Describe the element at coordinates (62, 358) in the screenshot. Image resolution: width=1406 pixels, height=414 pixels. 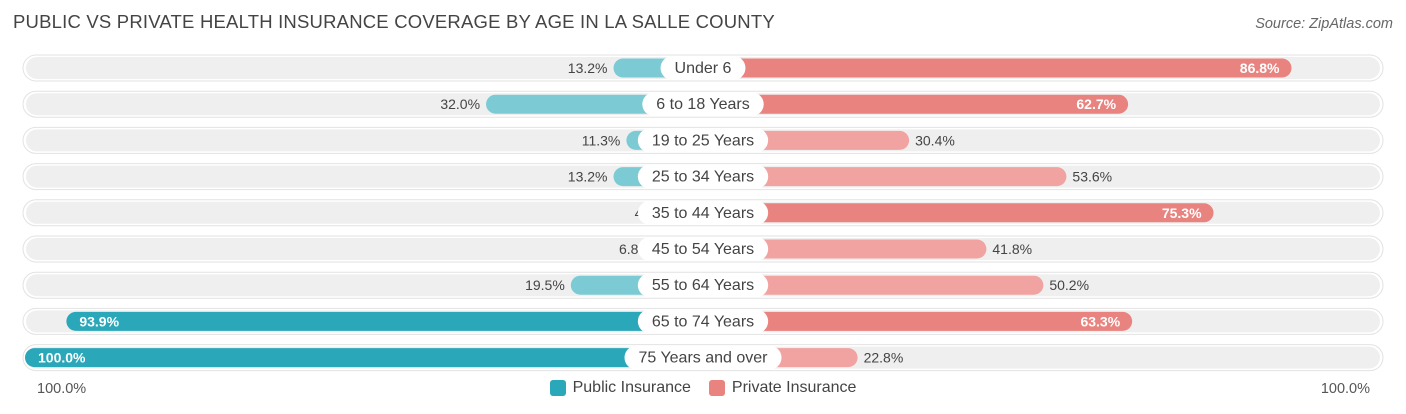
I see `value-label-public: 100.0%` at that location.